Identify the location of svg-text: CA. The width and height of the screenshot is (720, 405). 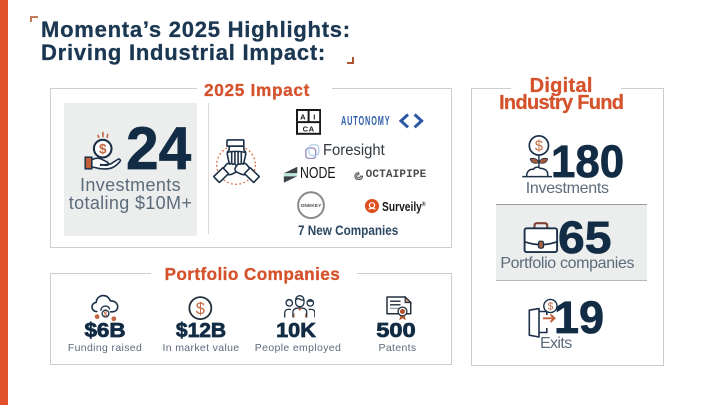
(309, 128).